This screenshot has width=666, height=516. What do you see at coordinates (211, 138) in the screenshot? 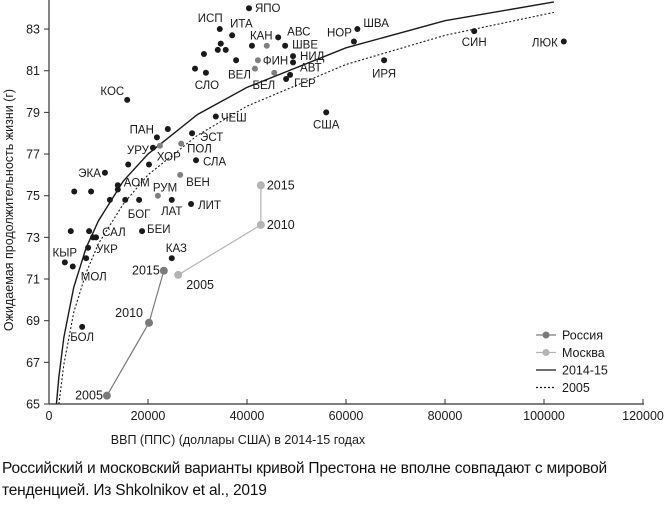
I see `country-label: ЭСТ` at bounding box center [211, 138].